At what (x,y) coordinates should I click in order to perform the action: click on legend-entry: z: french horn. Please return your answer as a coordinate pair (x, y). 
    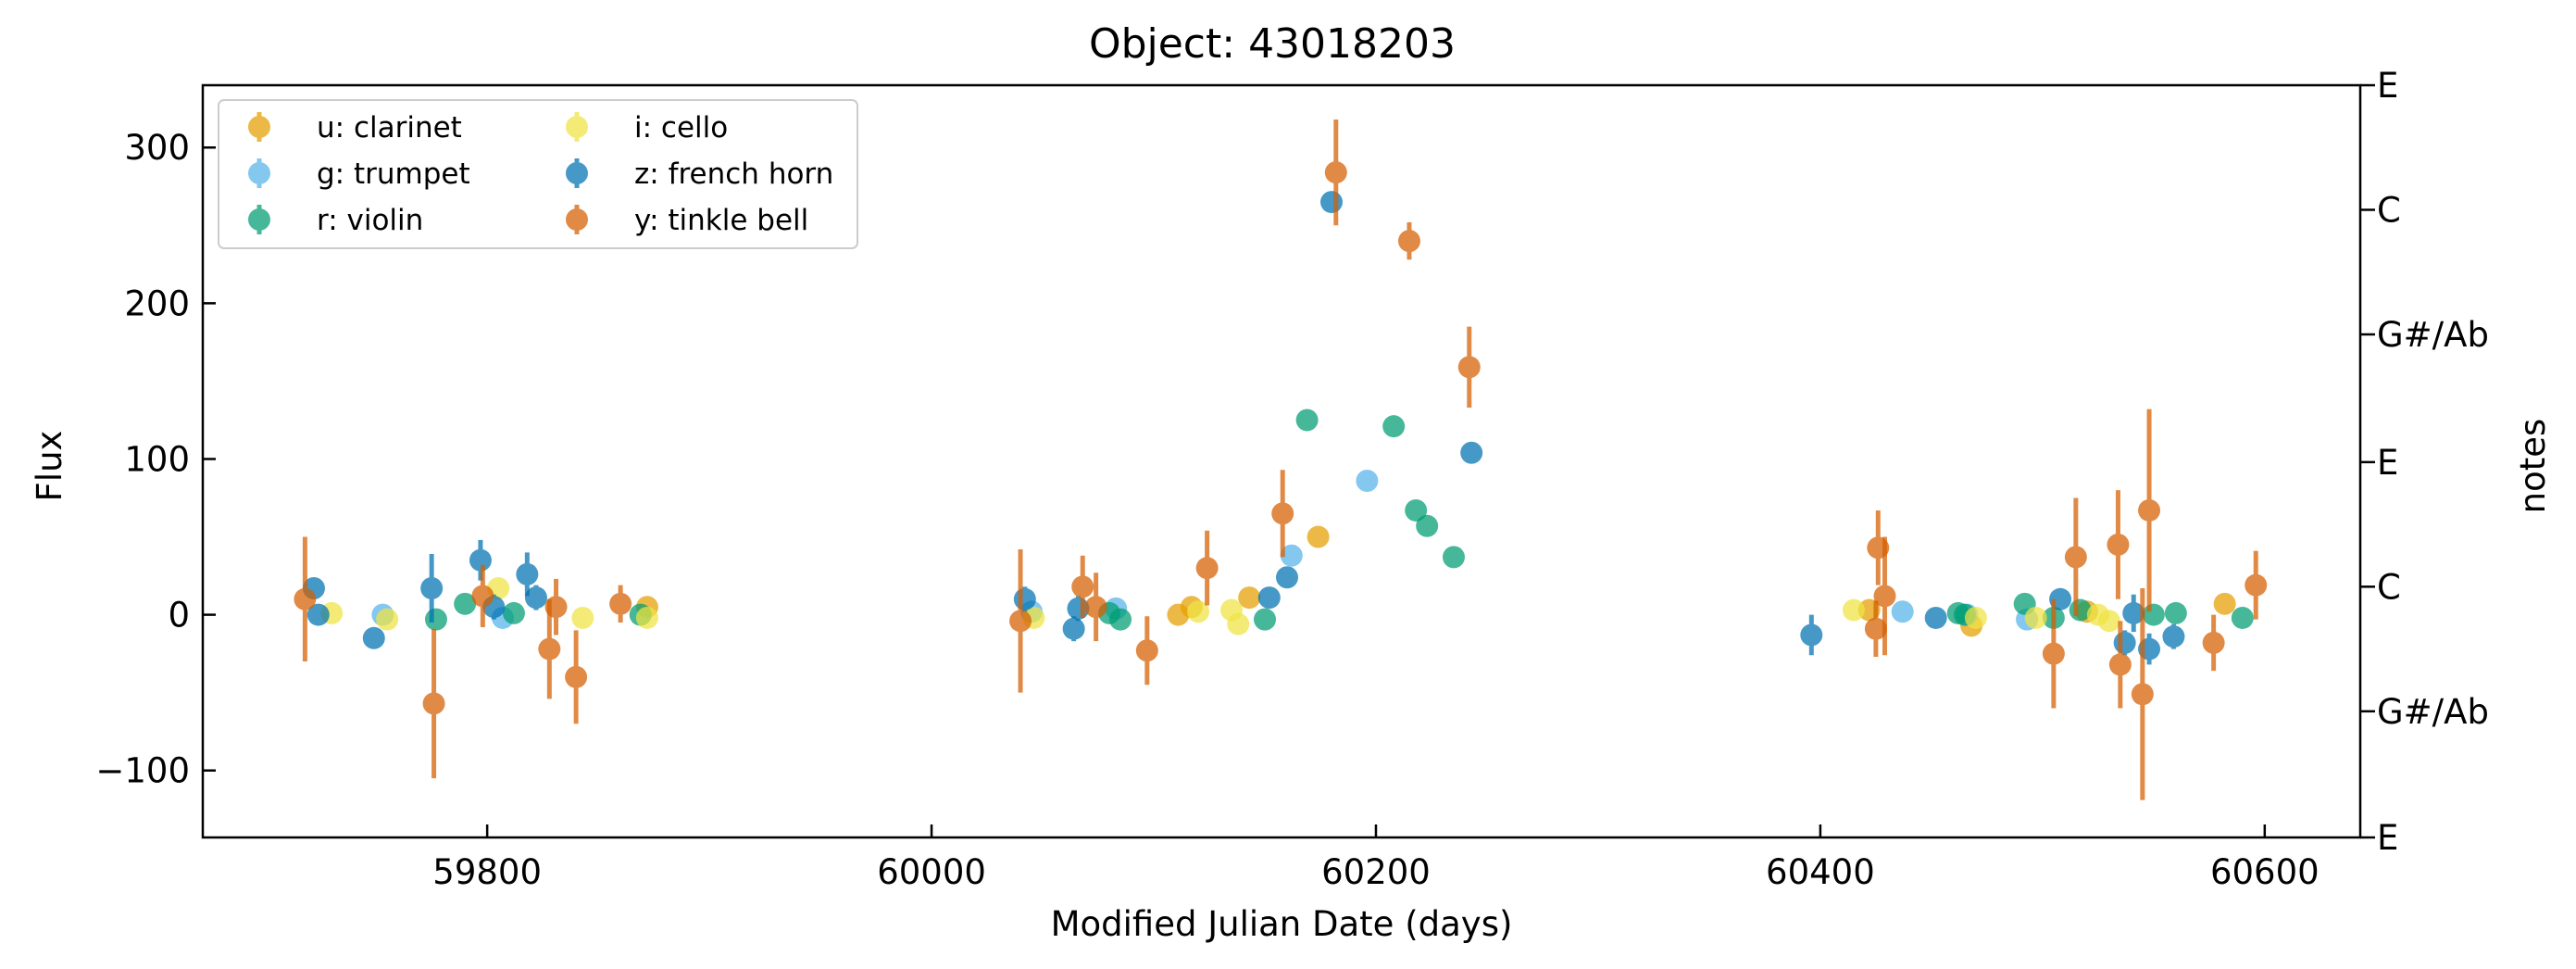
    Looking at the image, I should click on (699, 174).